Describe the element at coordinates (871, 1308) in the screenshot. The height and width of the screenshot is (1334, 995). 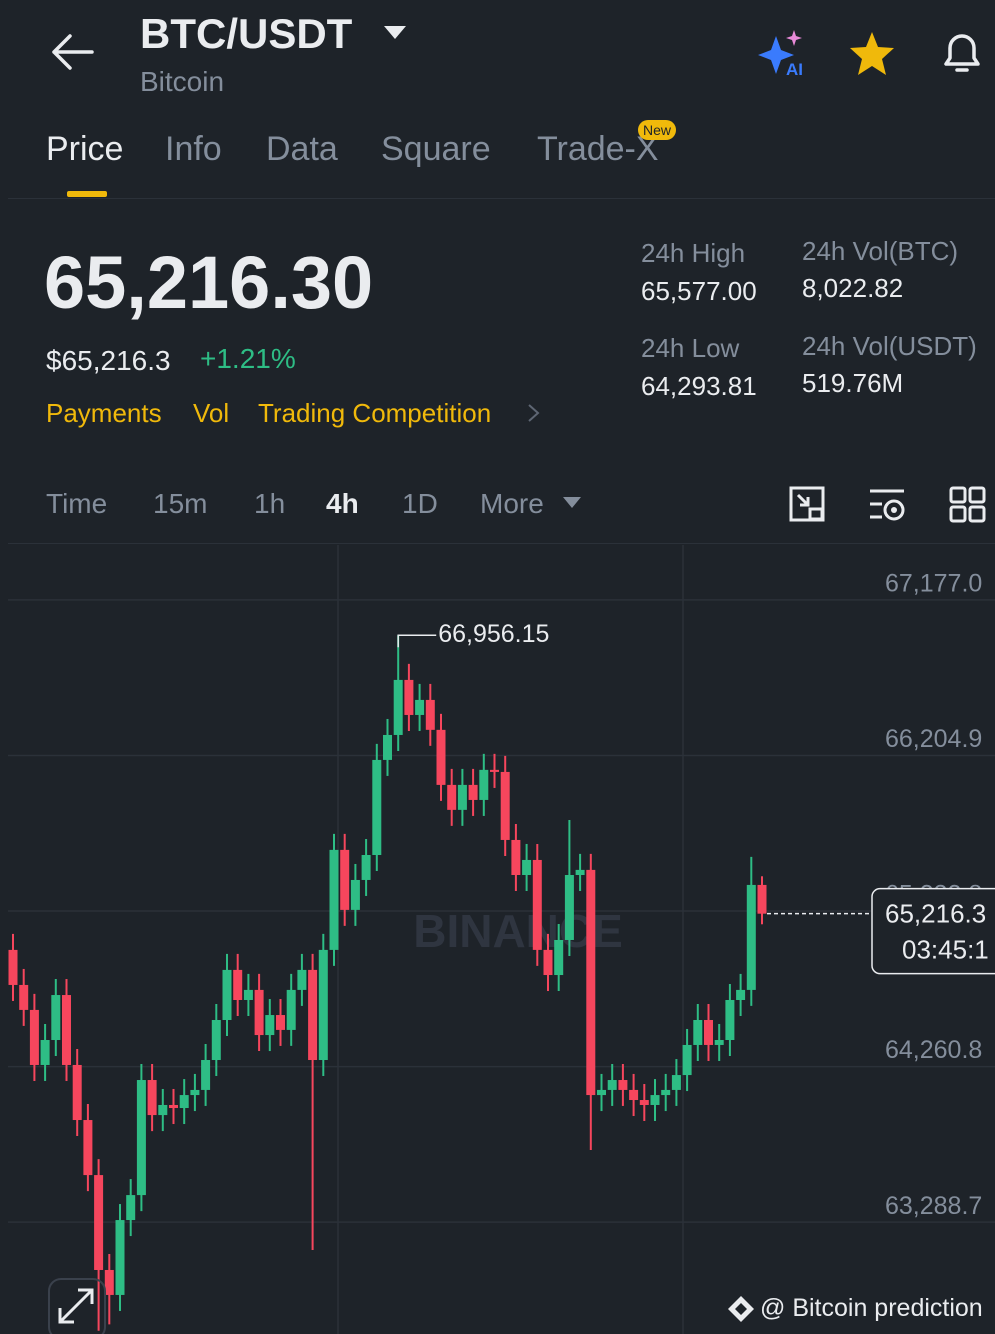
I see `footer-credit: @ Bitcoin prediction` at that location.